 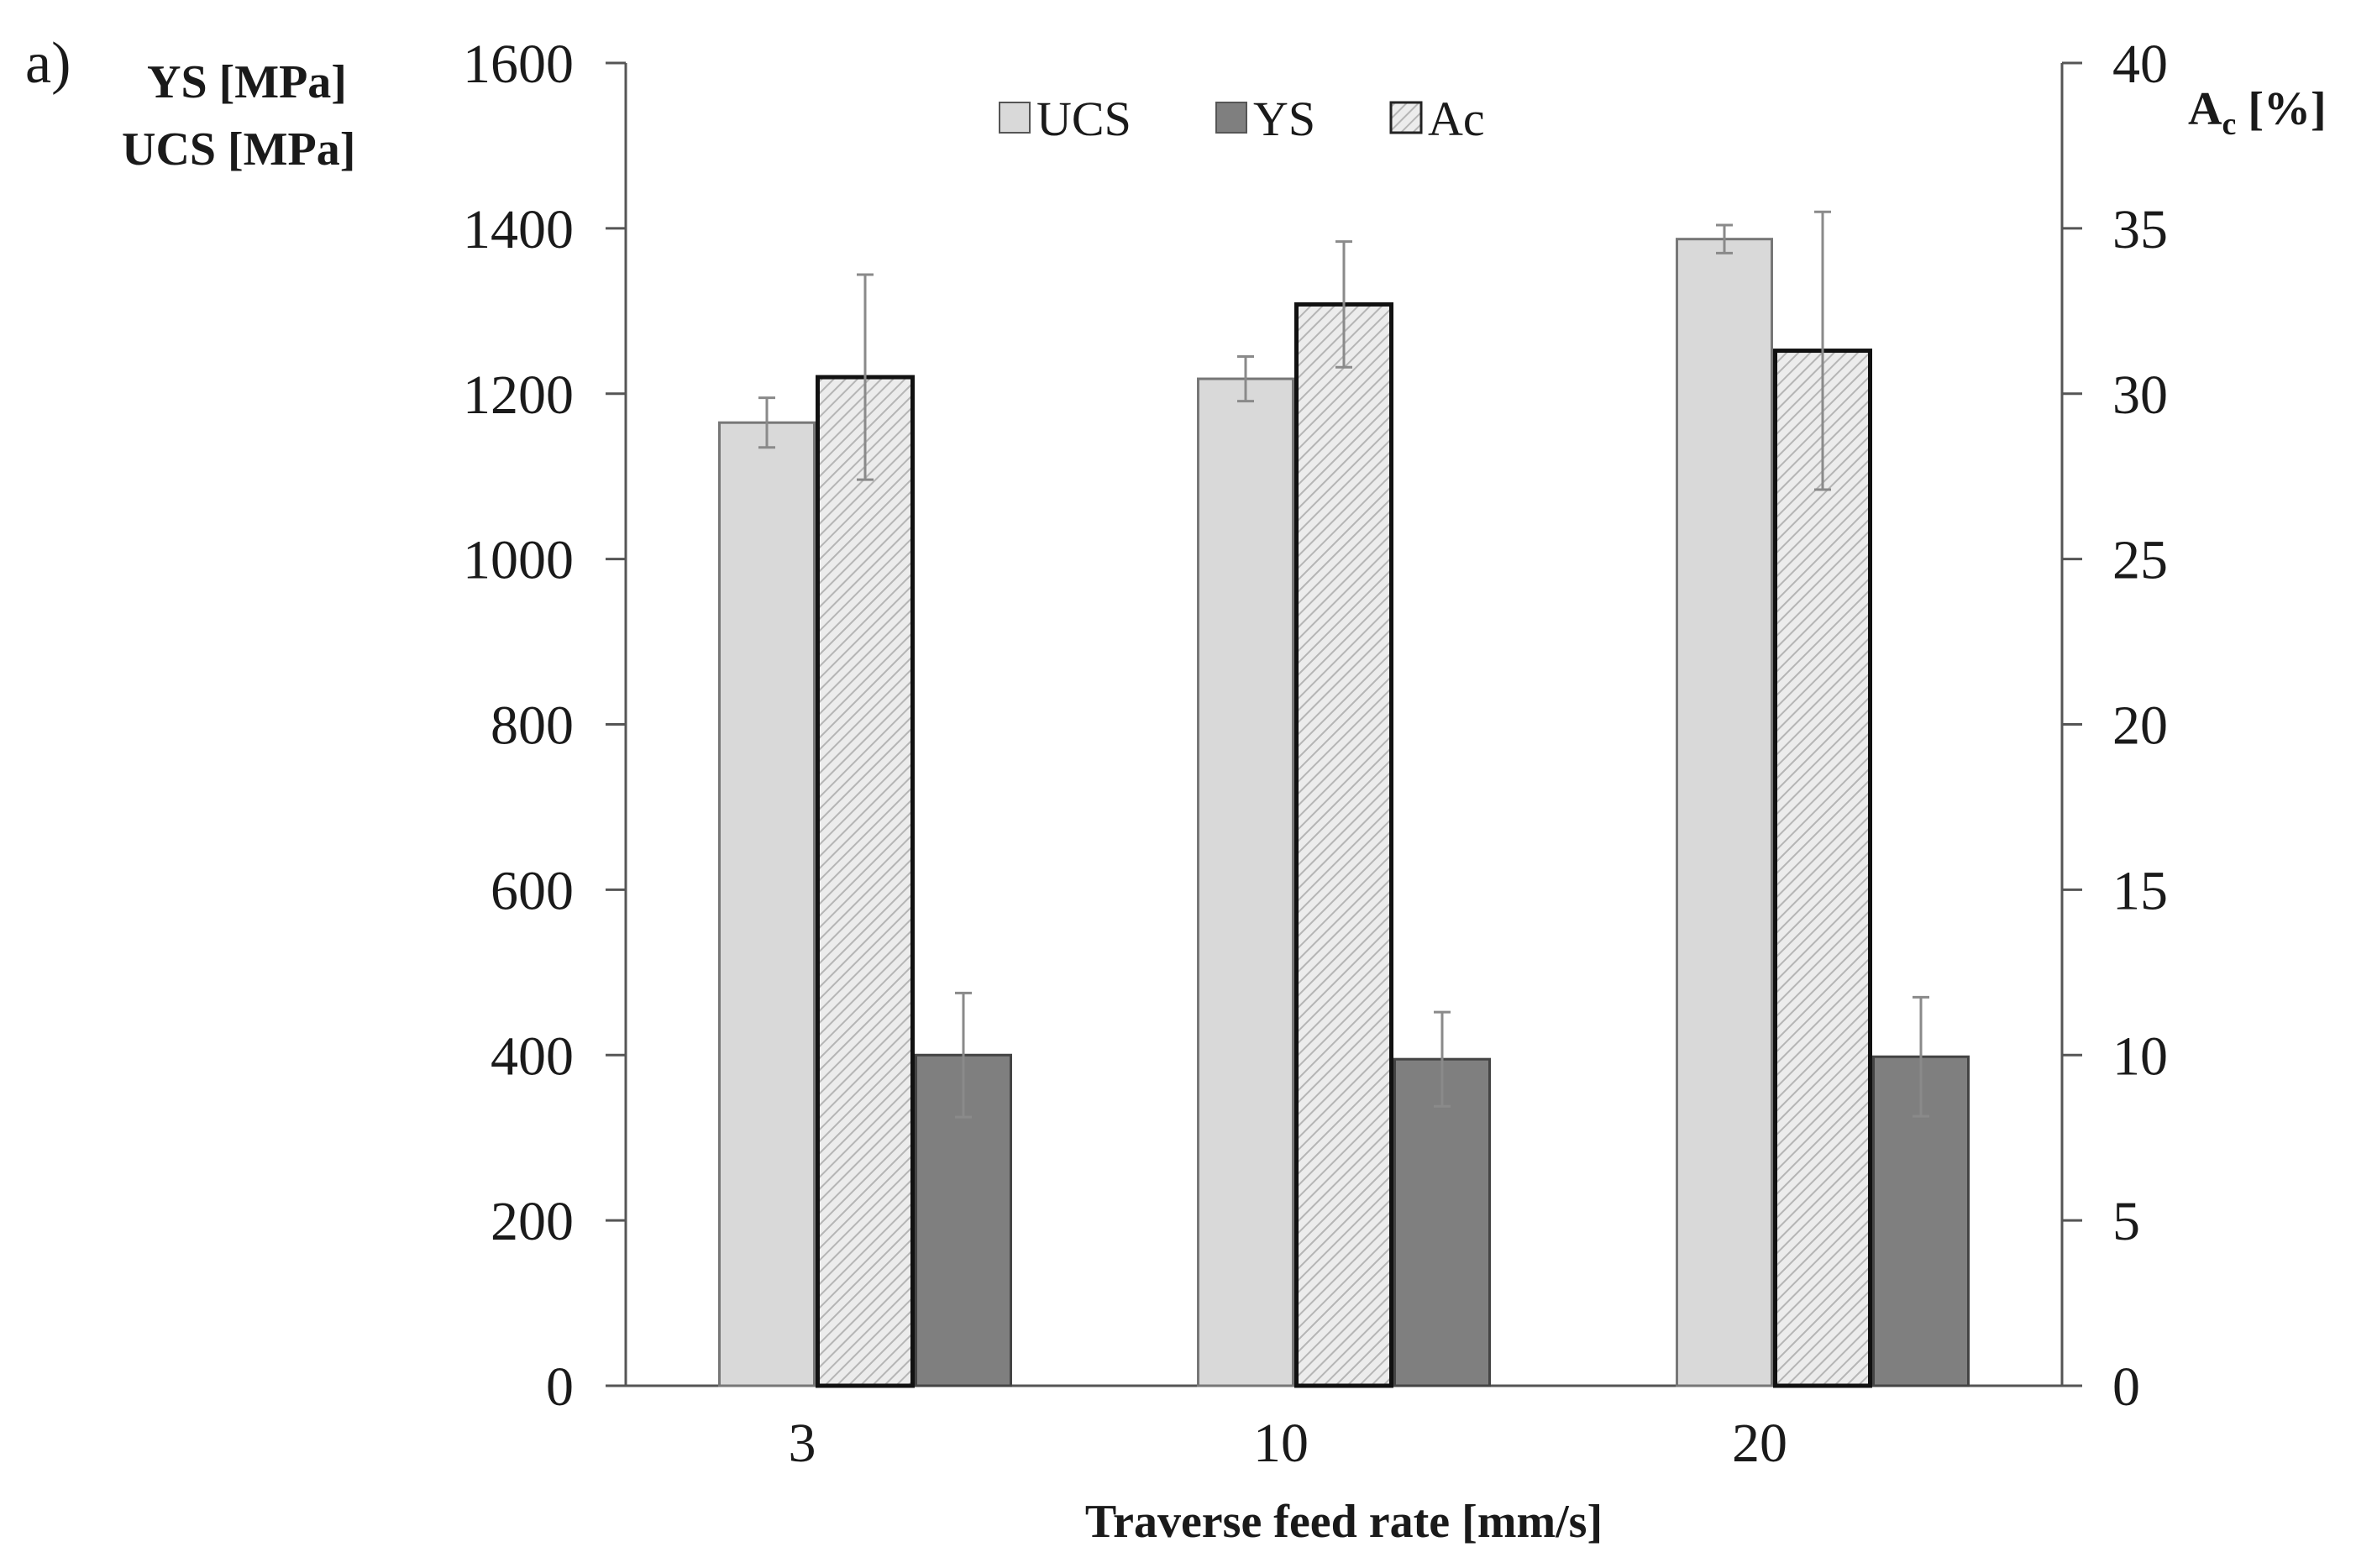 I want to click on legend-label-ucs: UCS, so click(x=1083, y=119).